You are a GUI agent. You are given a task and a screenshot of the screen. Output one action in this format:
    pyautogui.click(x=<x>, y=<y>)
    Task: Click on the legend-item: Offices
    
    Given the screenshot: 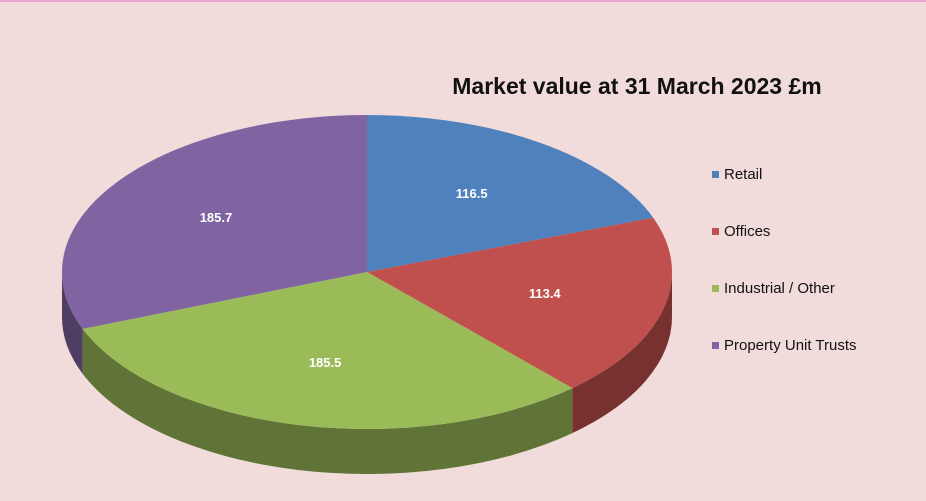 What is the action you would take?
    pyautogui.click(x=785, y=251)
    